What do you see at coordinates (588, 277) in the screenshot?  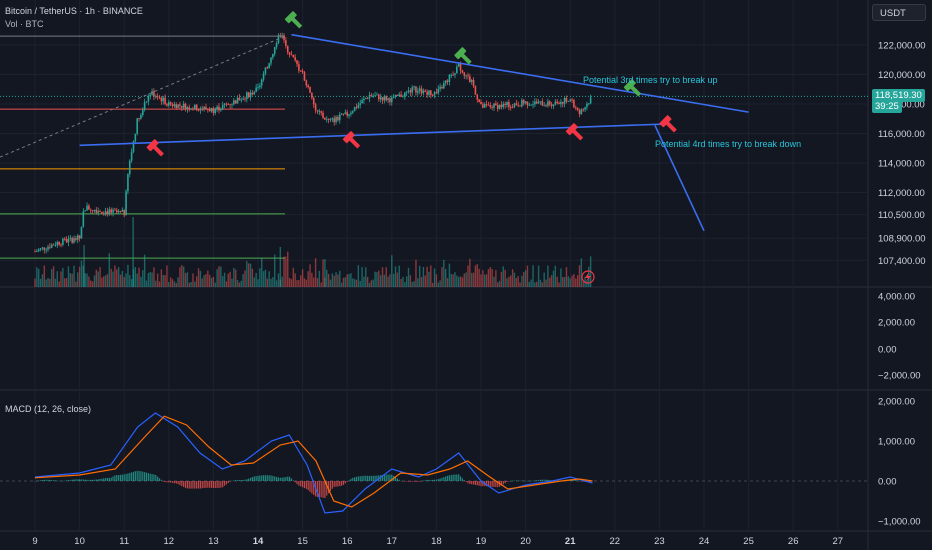 I see `lightning-circle-icon` at bounding box center [588, 277].